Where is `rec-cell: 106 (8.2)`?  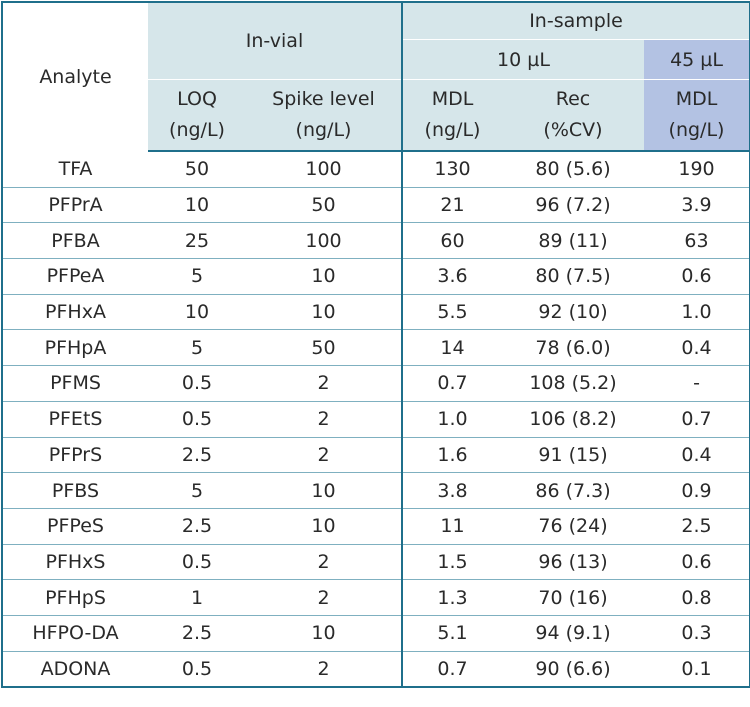
rec-cell: 106 (8.2) is located at coordinates (573, 419).